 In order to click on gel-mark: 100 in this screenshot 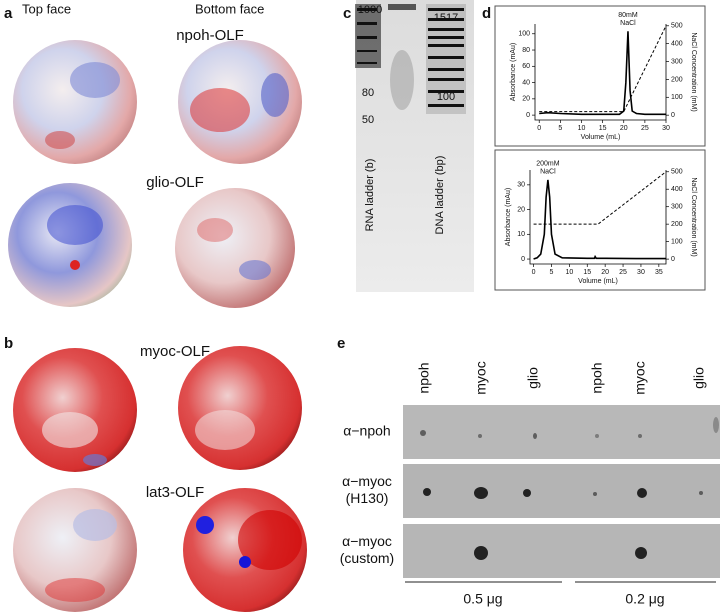, I will do `click(446, 97)`.